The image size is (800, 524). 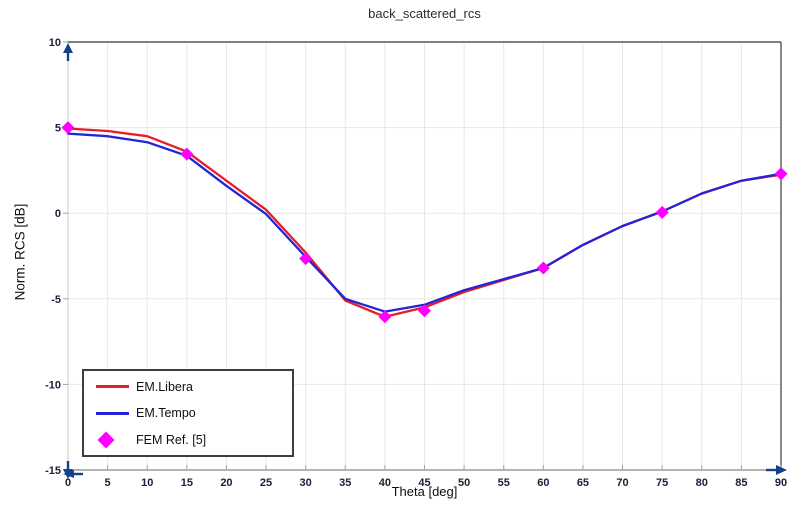 I want to click on chart-title: back_scattered_rcs, so click(x=424, y=13).